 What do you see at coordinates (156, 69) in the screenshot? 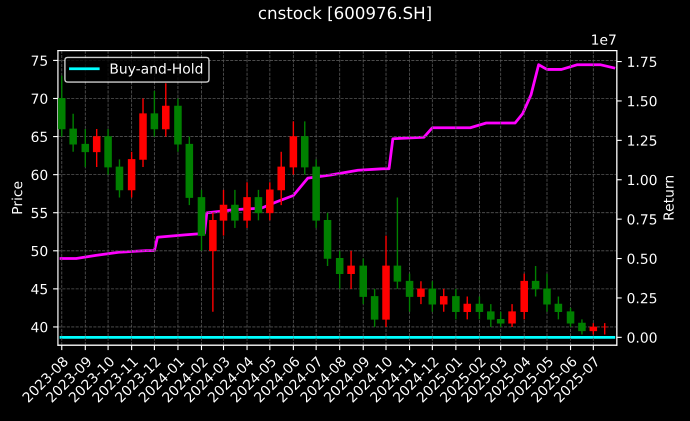
I see `legend-label: Buy-and-Hold` at bounding box center [156, 69].